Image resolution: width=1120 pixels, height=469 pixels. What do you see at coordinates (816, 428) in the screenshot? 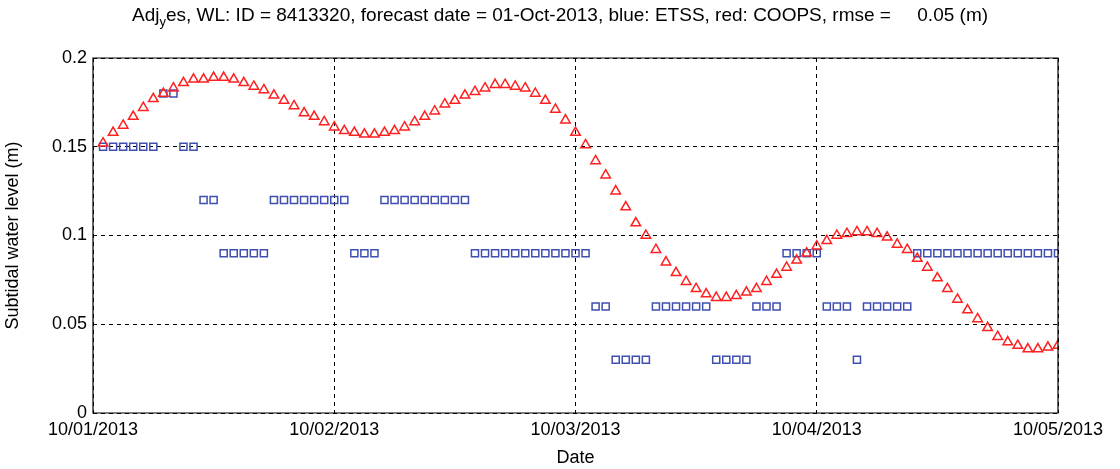
I see `x-tick-label: 10/04/2013` at bounding box center [816, 428].